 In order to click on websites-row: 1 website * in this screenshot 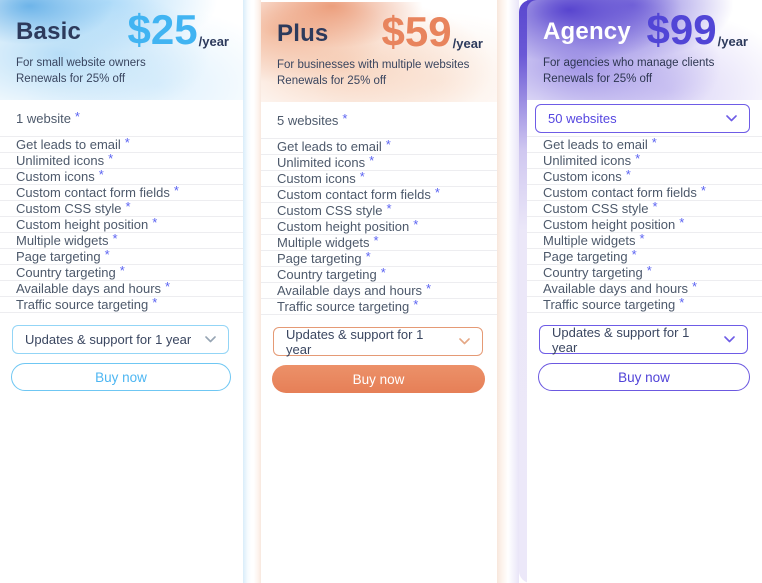, I will do `click(121, 118)`.